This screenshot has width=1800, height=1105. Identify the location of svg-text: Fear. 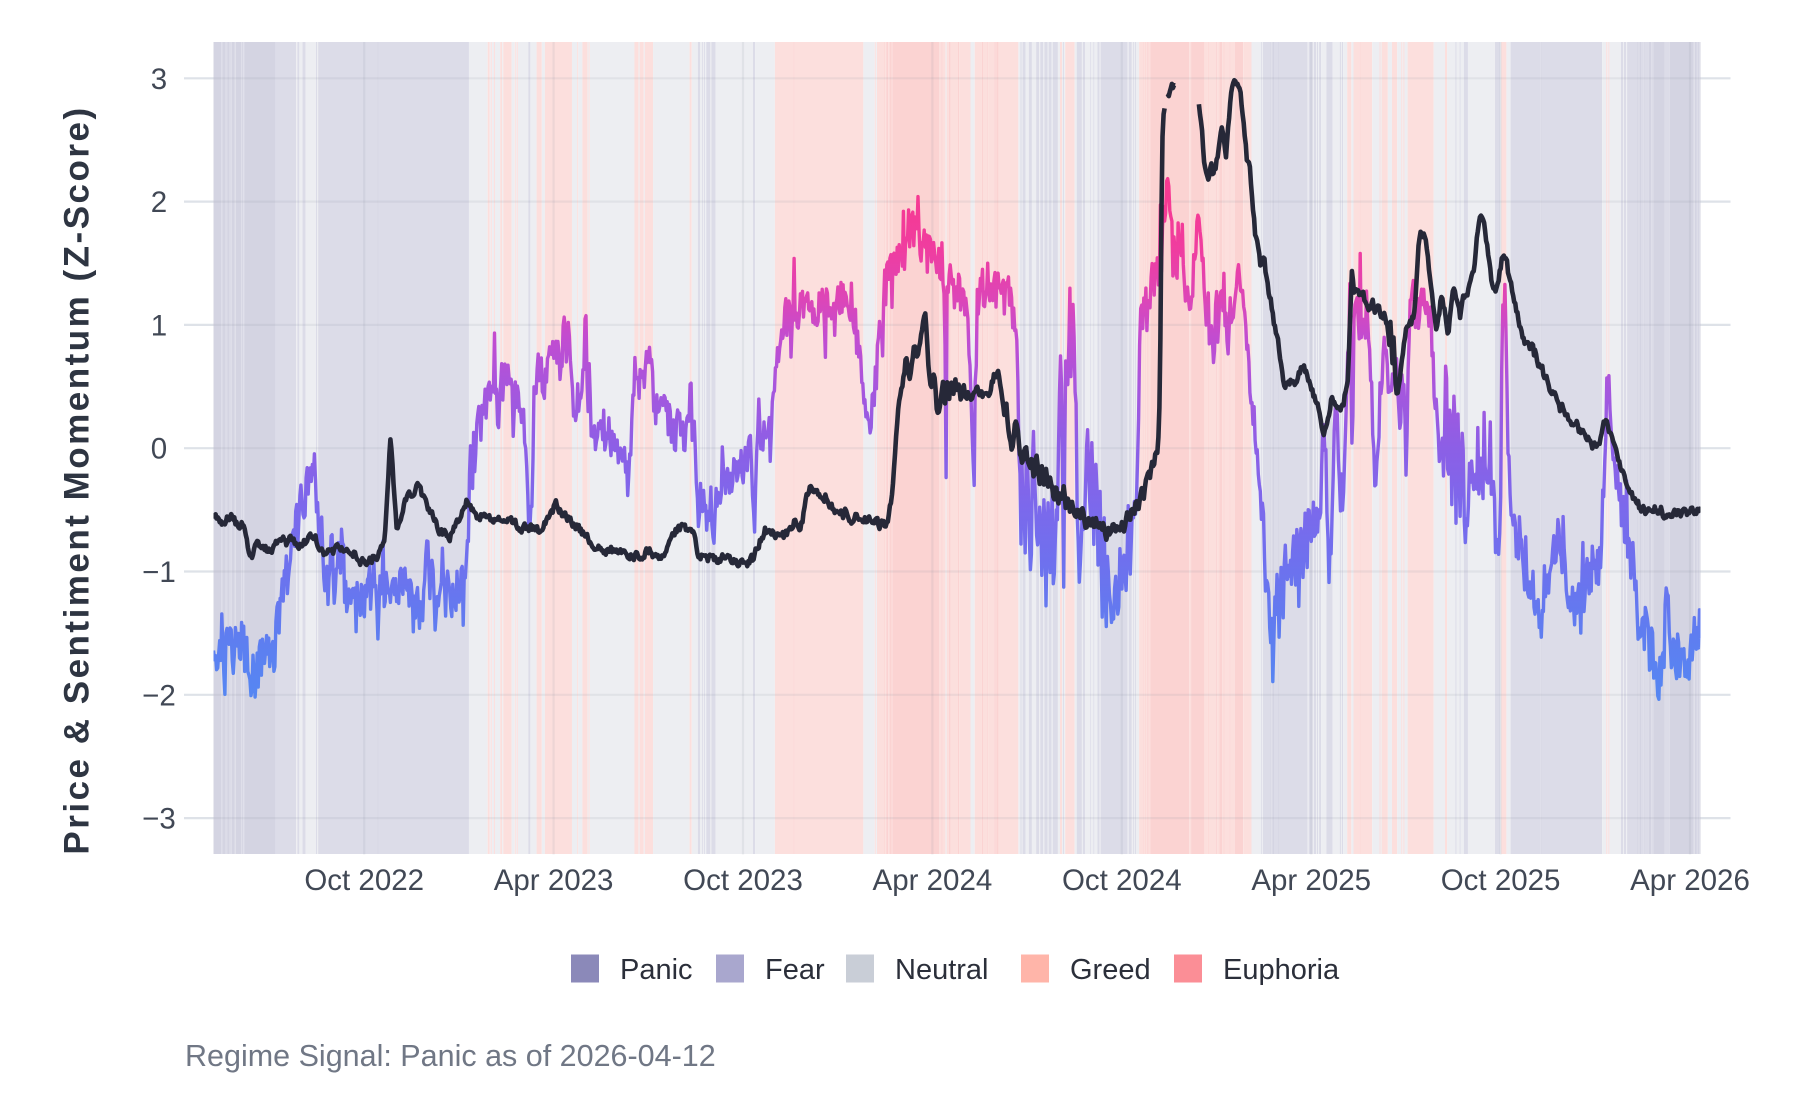
(795, 970).